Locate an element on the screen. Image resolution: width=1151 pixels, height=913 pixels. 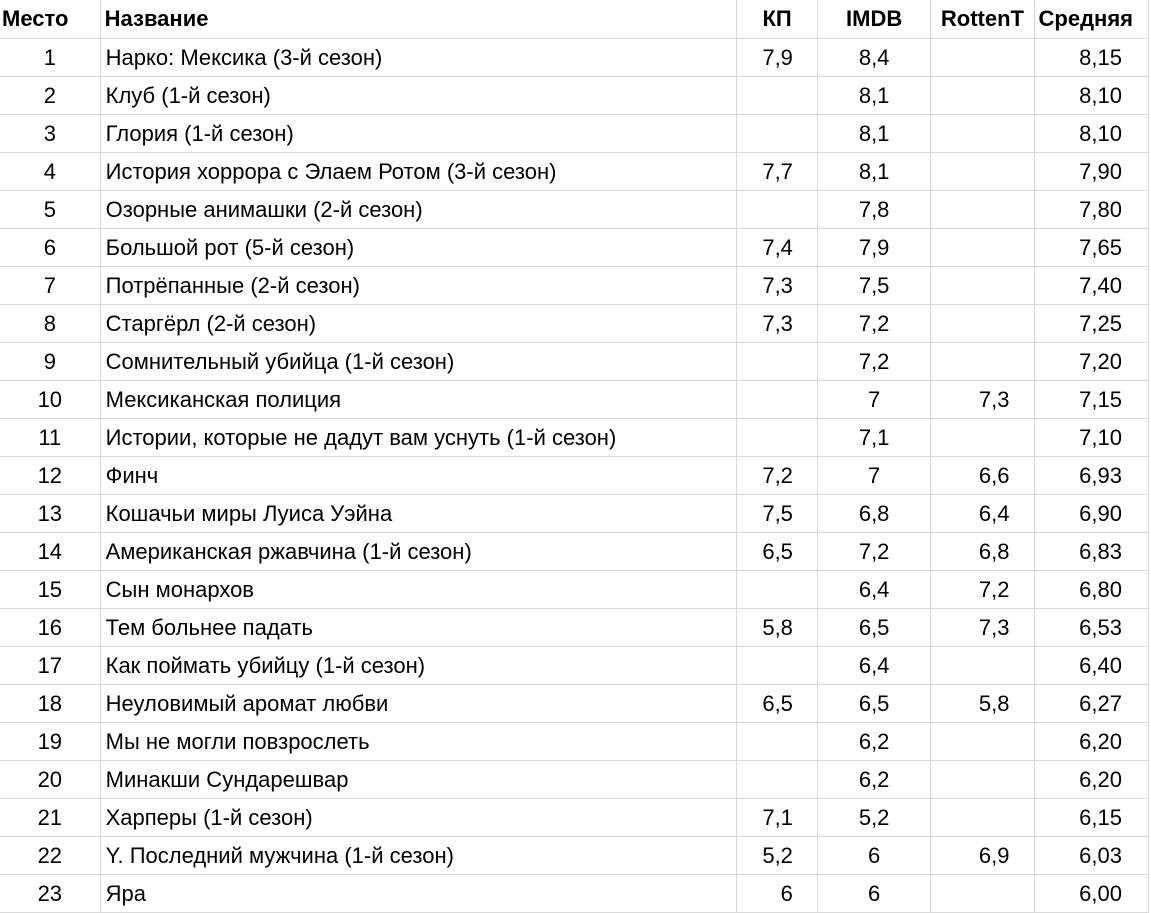
title-cell: Тем больнее падать is located at coordinates (419, 627).